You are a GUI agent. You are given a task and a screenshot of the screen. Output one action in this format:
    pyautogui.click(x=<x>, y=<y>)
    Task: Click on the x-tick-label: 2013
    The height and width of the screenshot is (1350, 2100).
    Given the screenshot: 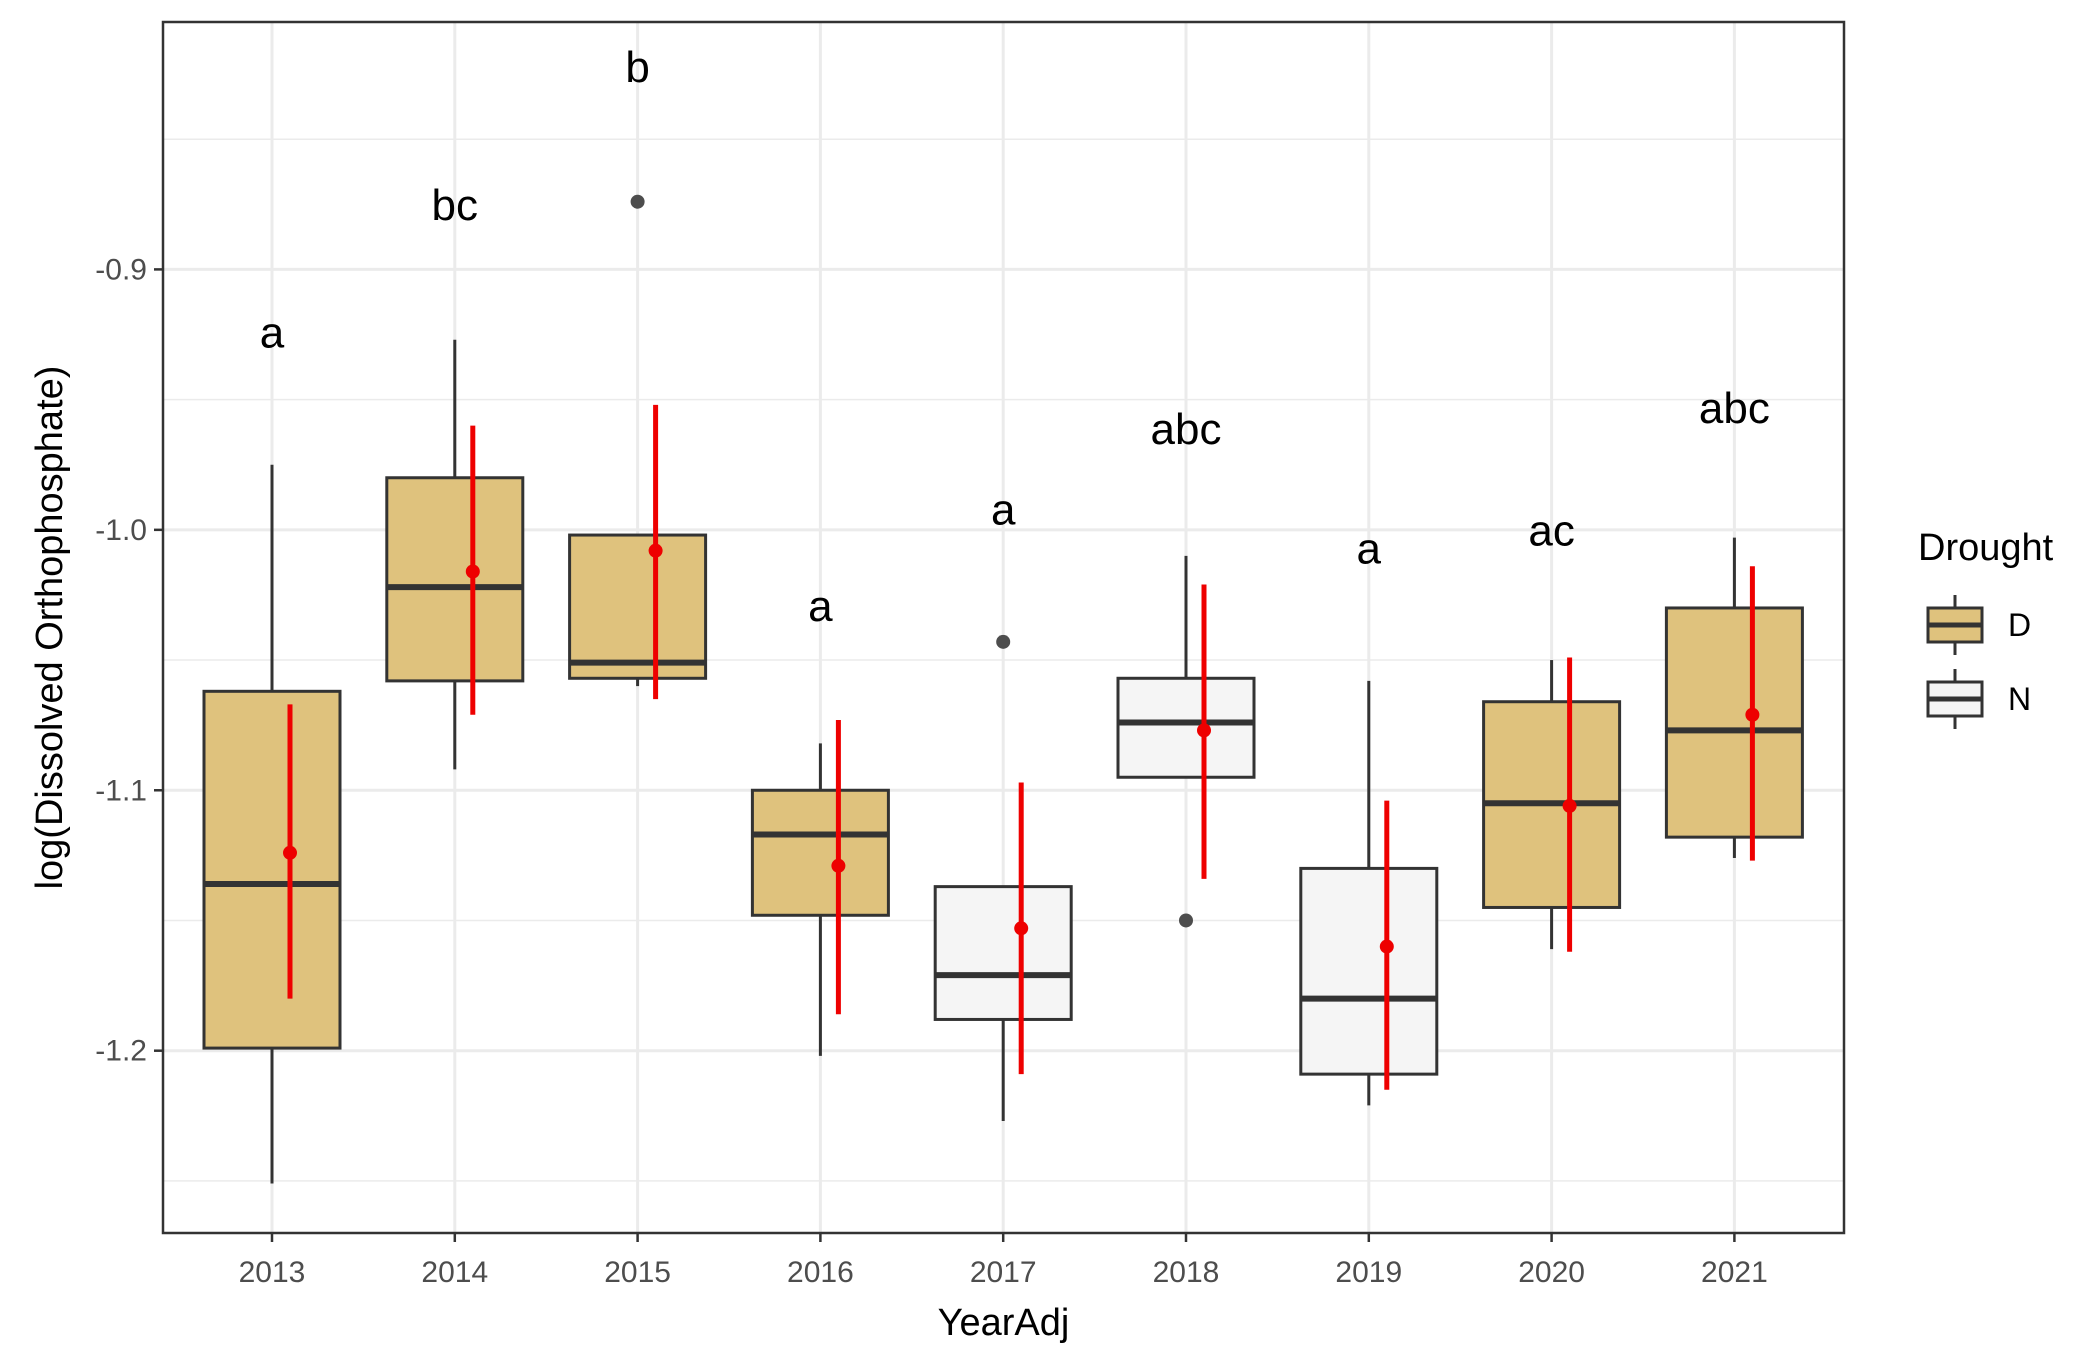 What is the action you would take?
    pyautogui.click(x=272, y=1272)
    